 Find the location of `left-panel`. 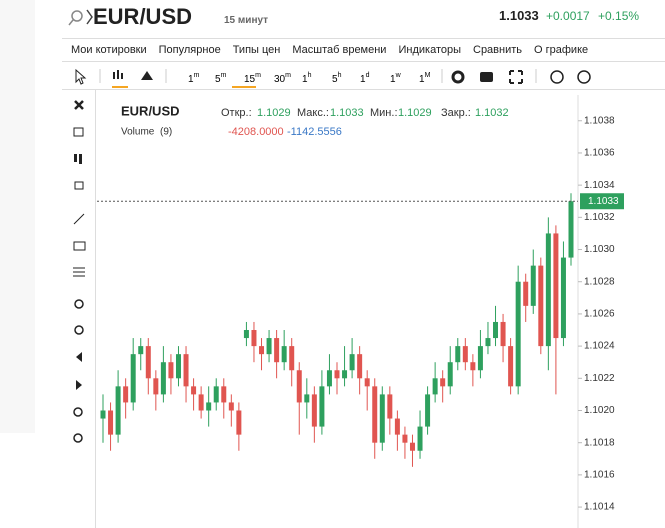

left-panel is located at coordinates (17, 216).